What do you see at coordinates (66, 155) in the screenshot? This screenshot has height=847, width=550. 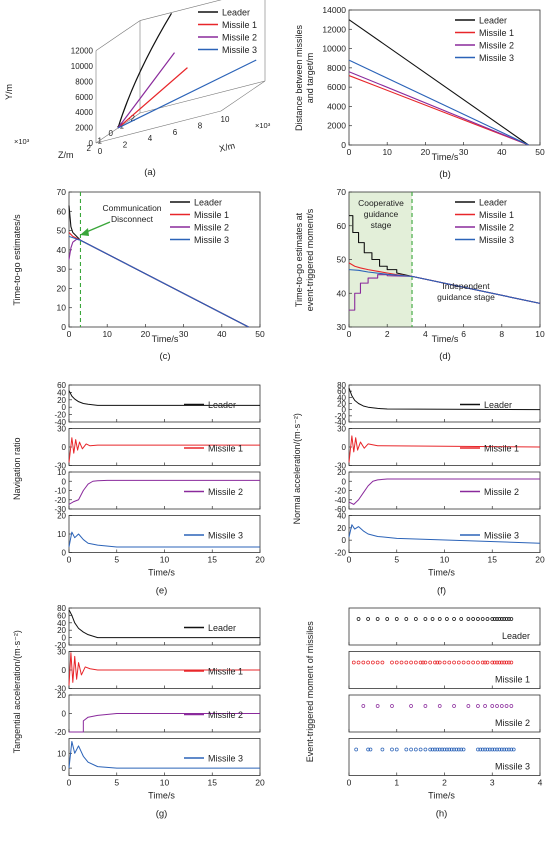 I see `z-axis-label: Z/m` at bounding box center [66, 155].